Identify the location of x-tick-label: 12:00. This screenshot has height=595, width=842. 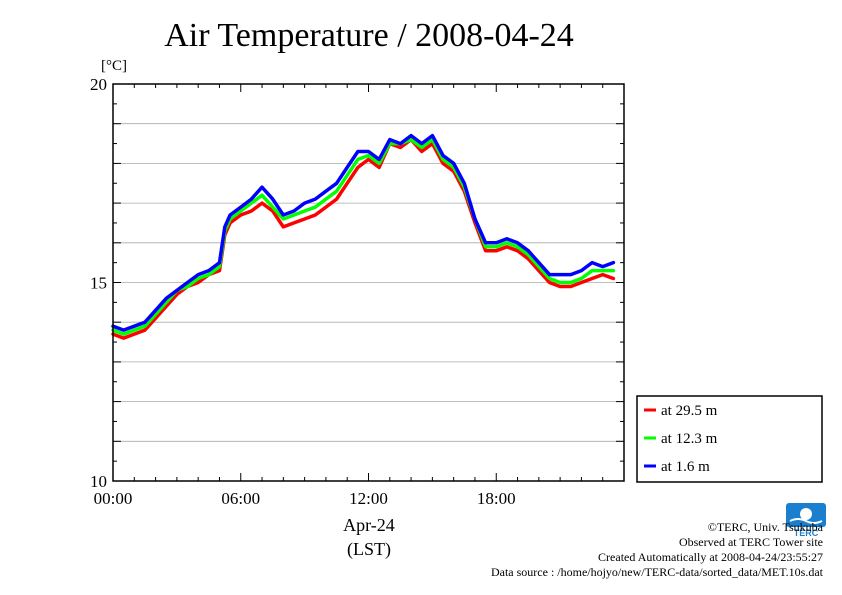
(368, 498).